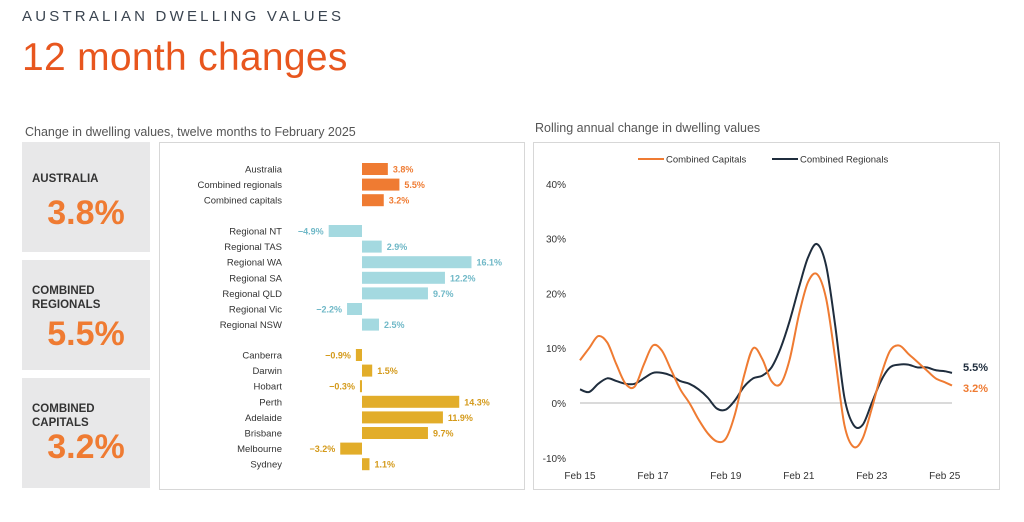  What do you see at coordinates (417, 262) in the screenshot?
I see `bar-regional-wa` at bounding box center [417, 262].